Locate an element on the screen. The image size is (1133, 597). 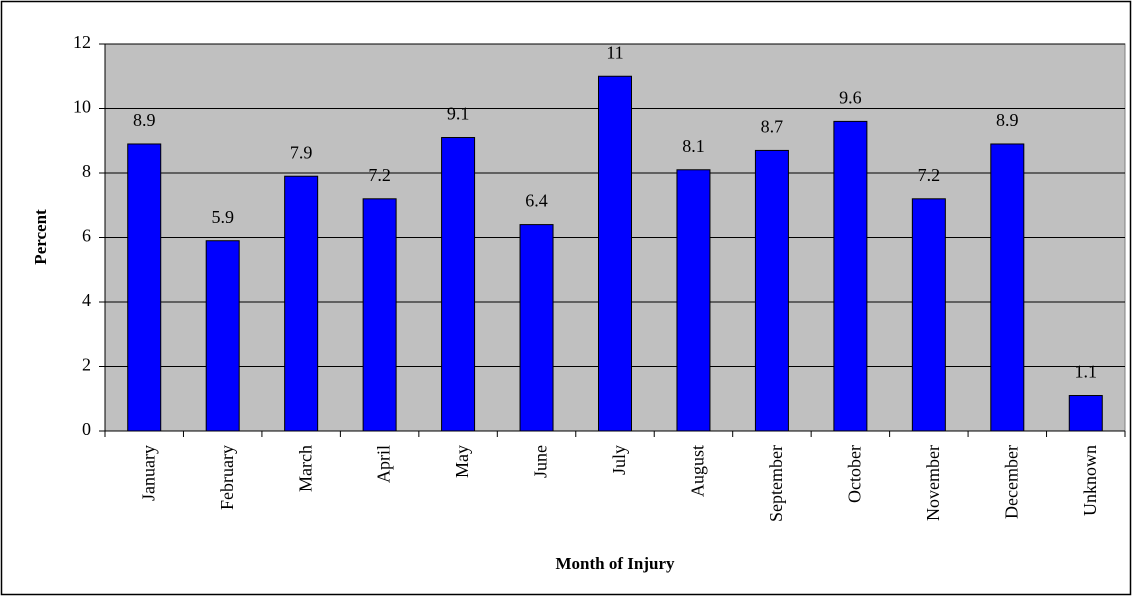
value-label: 11 is located at coordinates (614, 52).